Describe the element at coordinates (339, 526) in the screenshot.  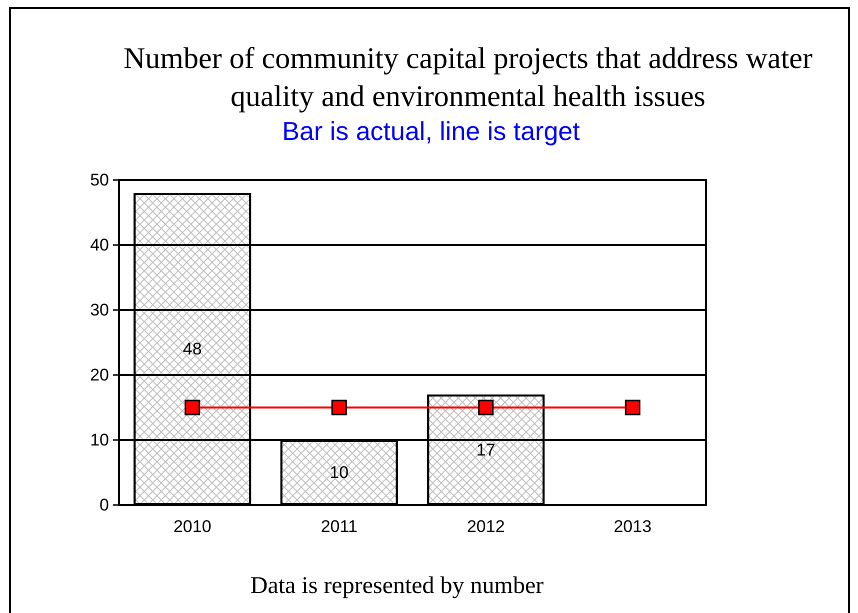
I see `x-tick-label: 2011` at that location.